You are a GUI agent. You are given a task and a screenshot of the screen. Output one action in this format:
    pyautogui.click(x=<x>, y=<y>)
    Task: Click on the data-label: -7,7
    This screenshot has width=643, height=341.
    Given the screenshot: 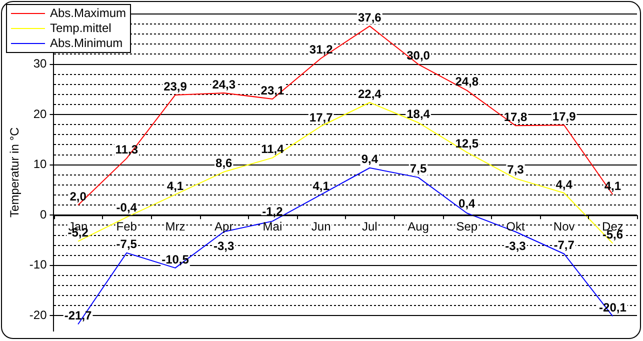 What is the action you would take?
    pyautogui.click(x=564, y=245)
    